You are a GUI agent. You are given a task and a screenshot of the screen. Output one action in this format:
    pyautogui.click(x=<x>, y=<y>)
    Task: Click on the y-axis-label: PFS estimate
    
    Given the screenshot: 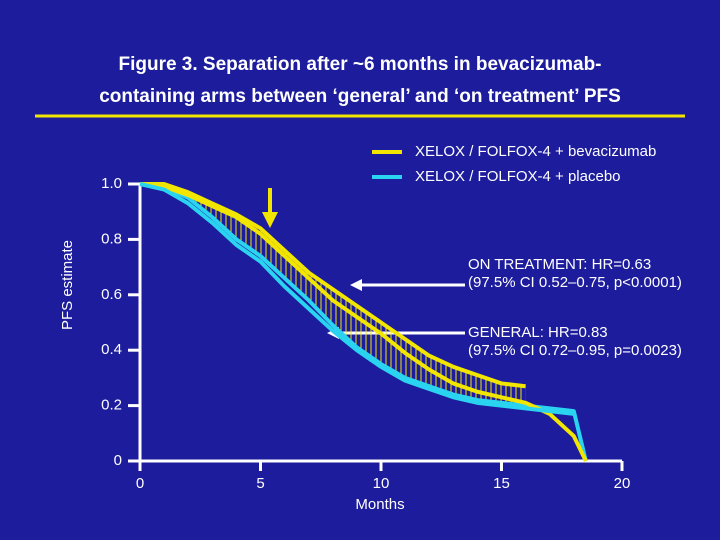 What is the action you would take?
    pyautogui.click(x=67, y=285)
    